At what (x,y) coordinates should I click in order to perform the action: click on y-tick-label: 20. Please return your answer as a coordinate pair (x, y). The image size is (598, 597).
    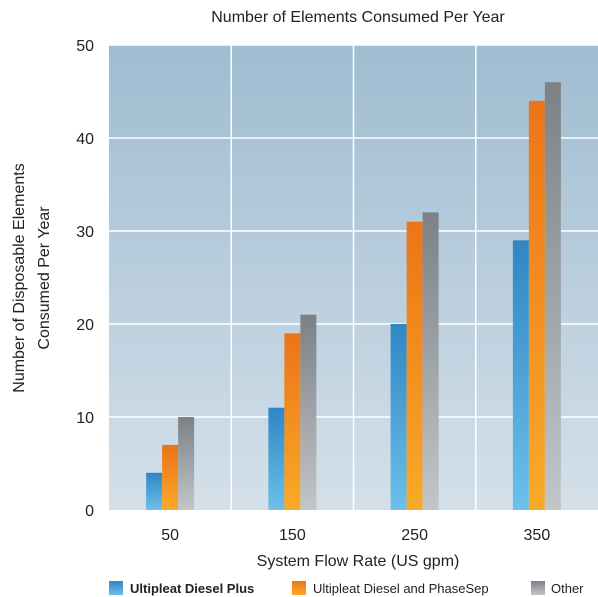
    Looking at the image, I should click on (85, 325).